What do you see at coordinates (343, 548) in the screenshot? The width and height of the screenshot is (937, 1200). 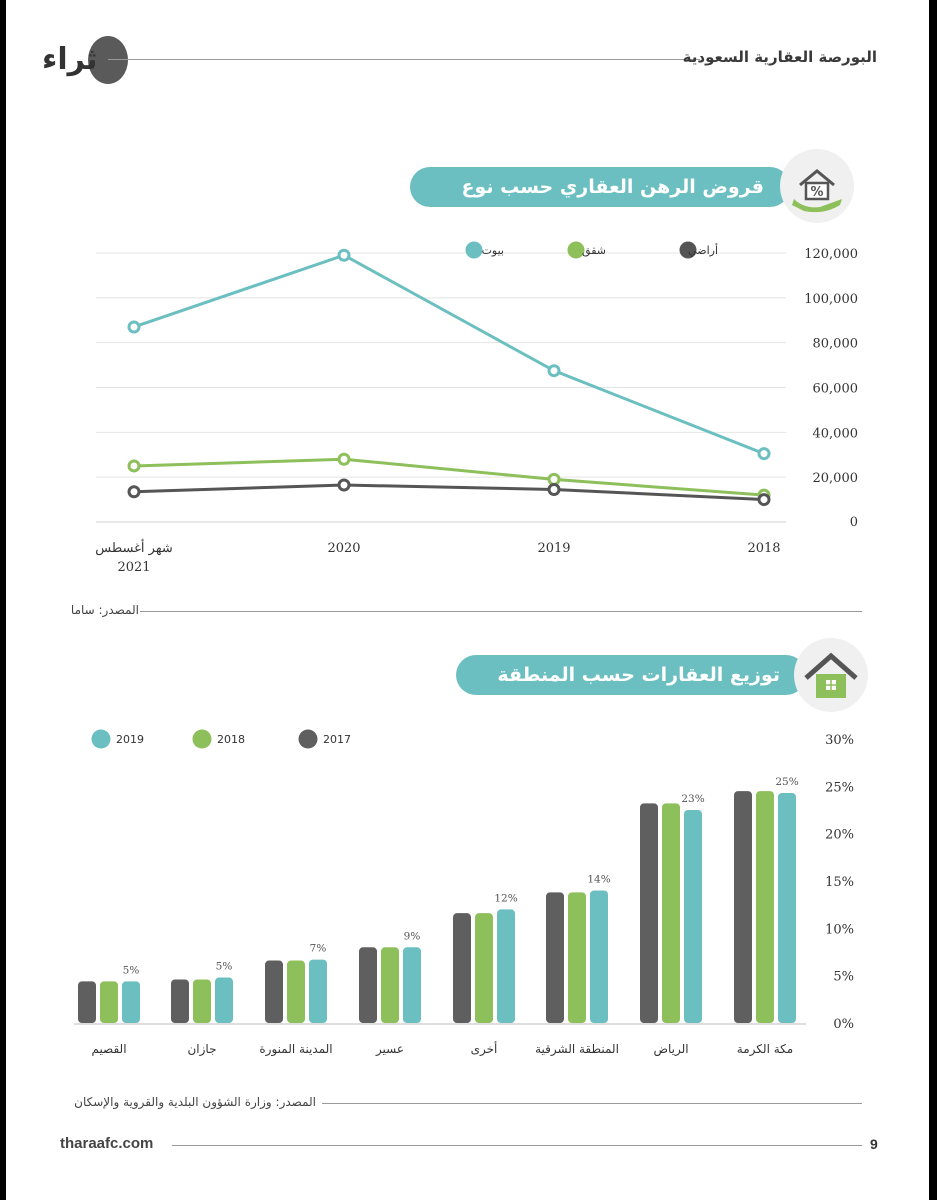 I see `x-tick-label: 2020` at bounding box center [343, 548].